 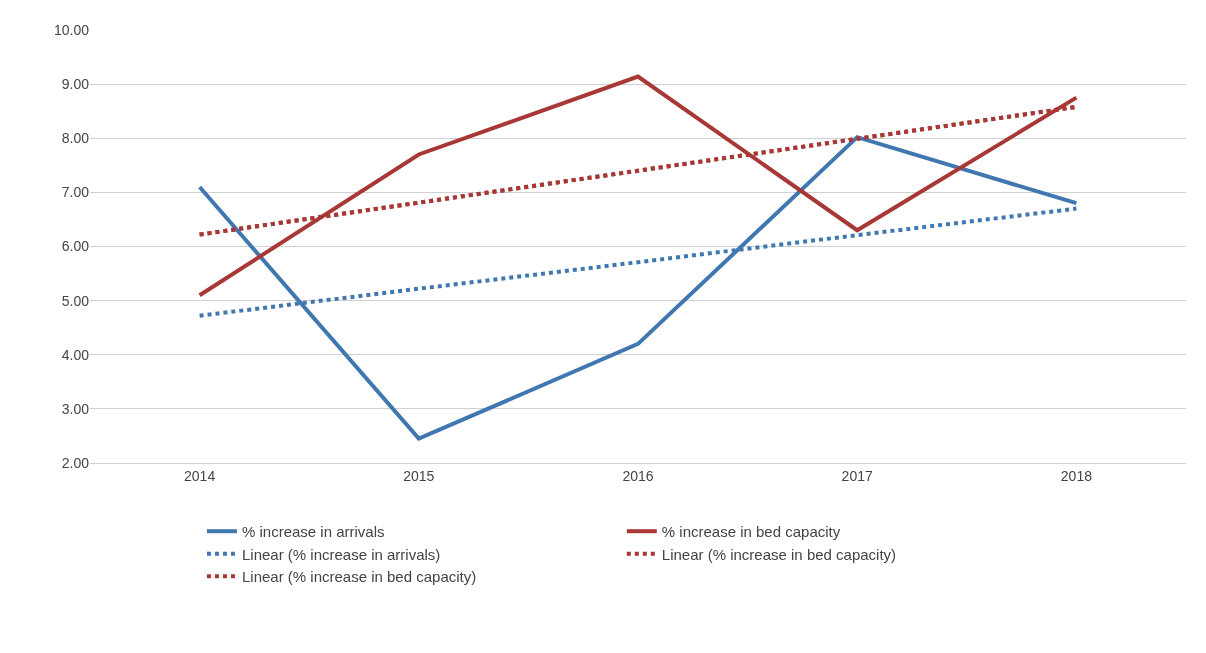 I want to click on x-tick-label: 2017, so click(x=857, y=475).